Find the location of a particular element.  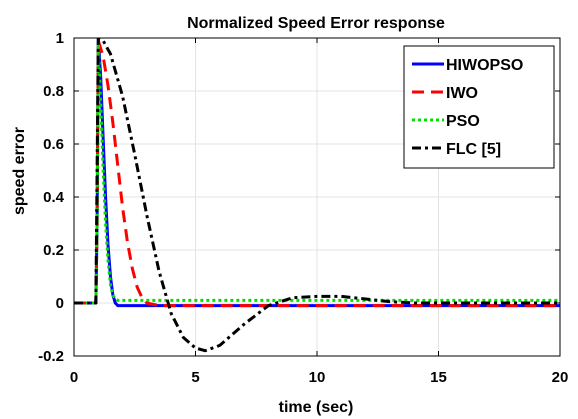

y-tick-label: 1 is located at coordinates (60, 38).